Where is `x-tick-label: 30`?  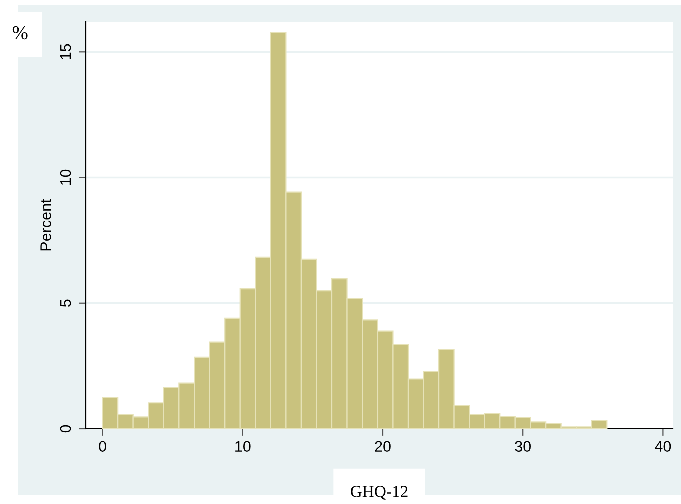 x-tick-label: 30 is located at coordinates (523, 446).